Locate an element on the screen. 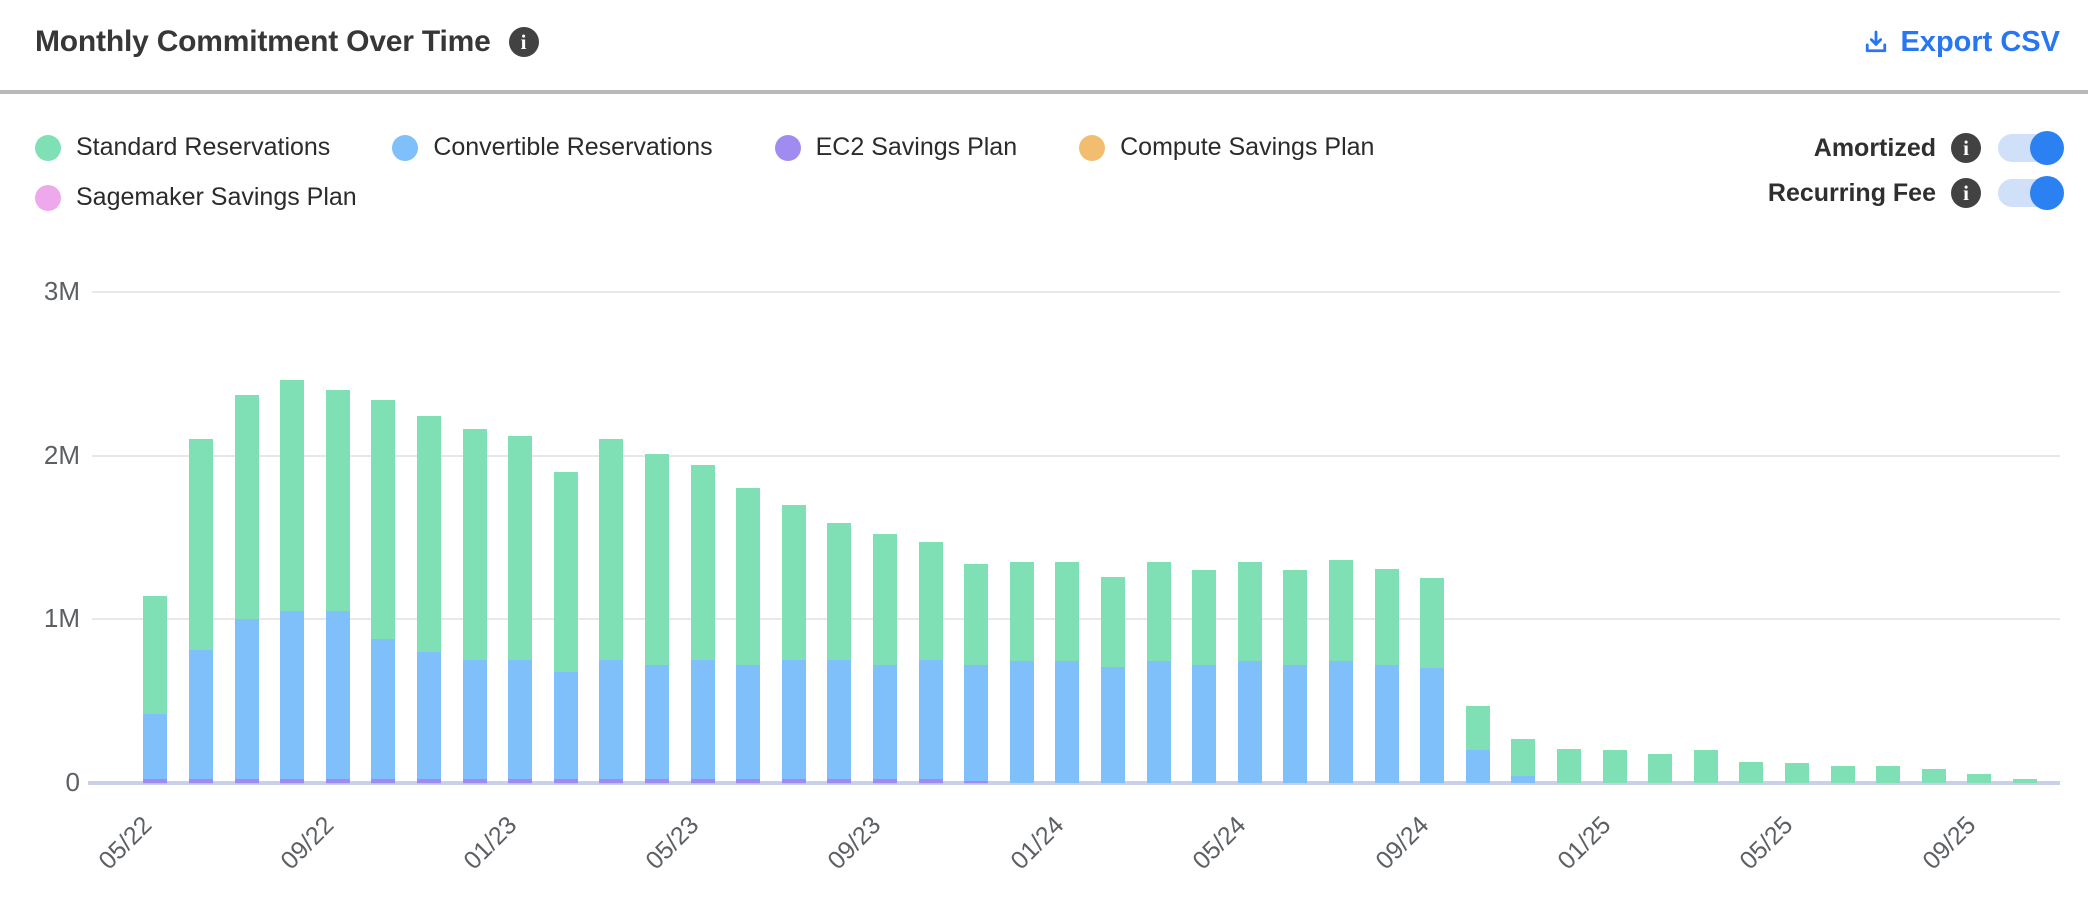 The width and height of the screenshot is (2088, 922). bar-07-22-standard-reservations is located at coordinates (246, 507).